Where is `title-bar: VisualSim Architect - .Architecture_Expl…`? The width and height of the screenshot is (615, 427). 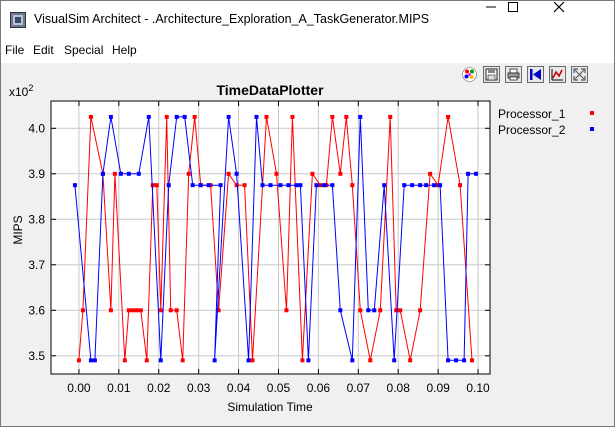
title-bar: VisualSim Architect - .Architecture_Expl… is located at coordinates (307, 19).